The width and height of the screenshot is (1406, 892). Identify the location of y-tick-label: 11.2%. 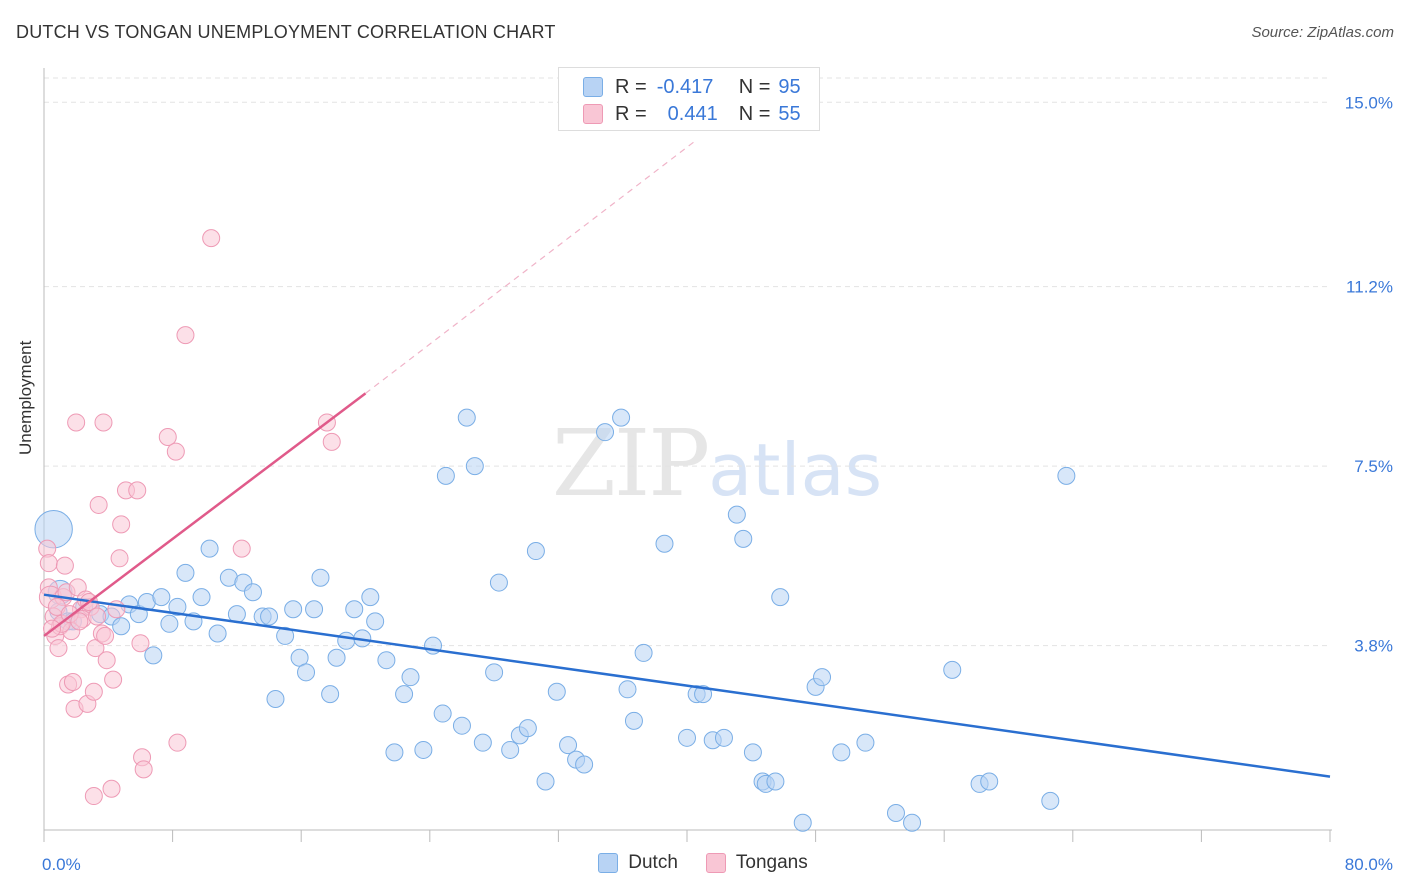
(1369, 287).